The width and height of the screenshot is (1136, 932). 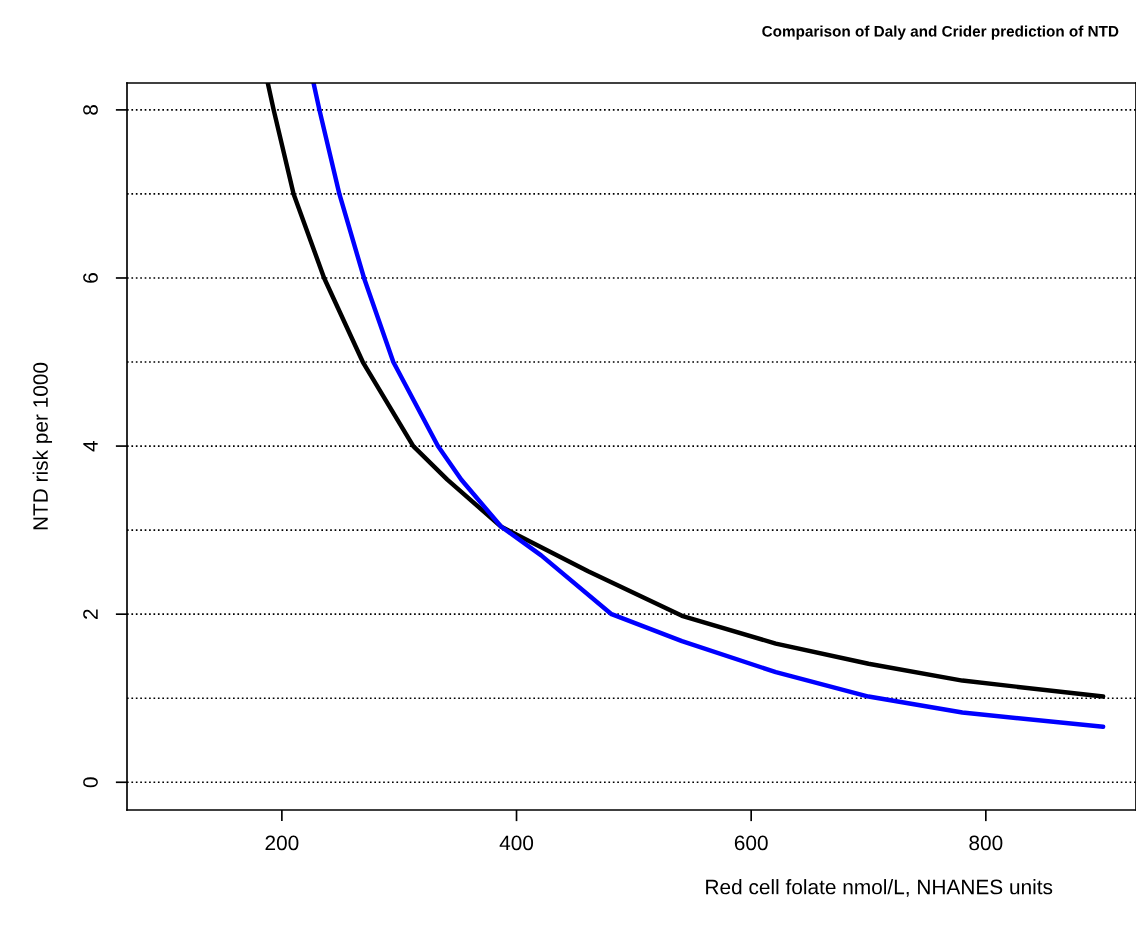 I want to click on y-axis-title: NTD risk per 1000, so click(x=42, y=446).